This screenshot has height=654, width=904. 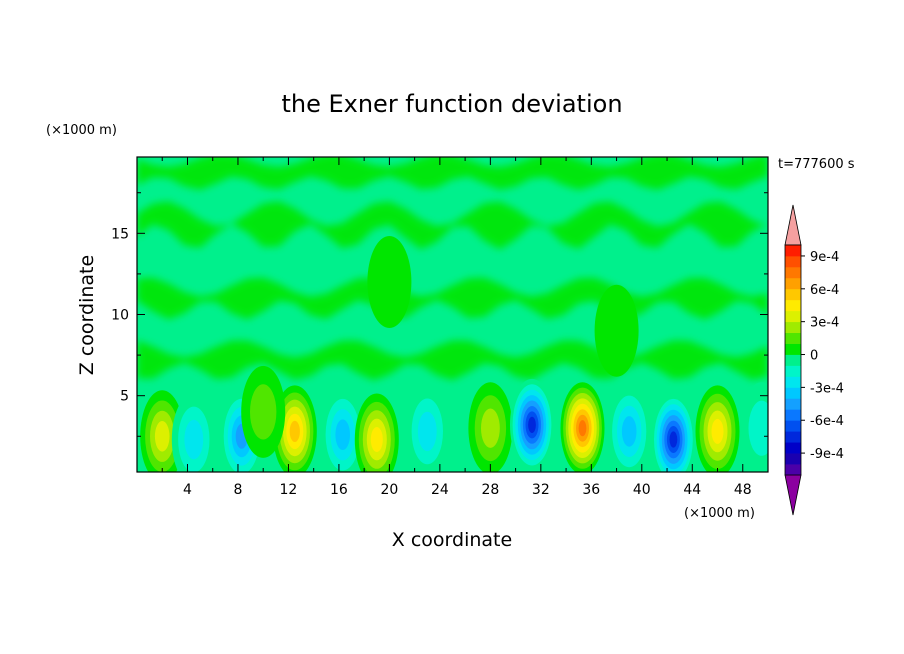 What do you see at coordinates (339, 490) in the screenshot?
I see `x-tick-label: 16` at bounding box center [339, 490].